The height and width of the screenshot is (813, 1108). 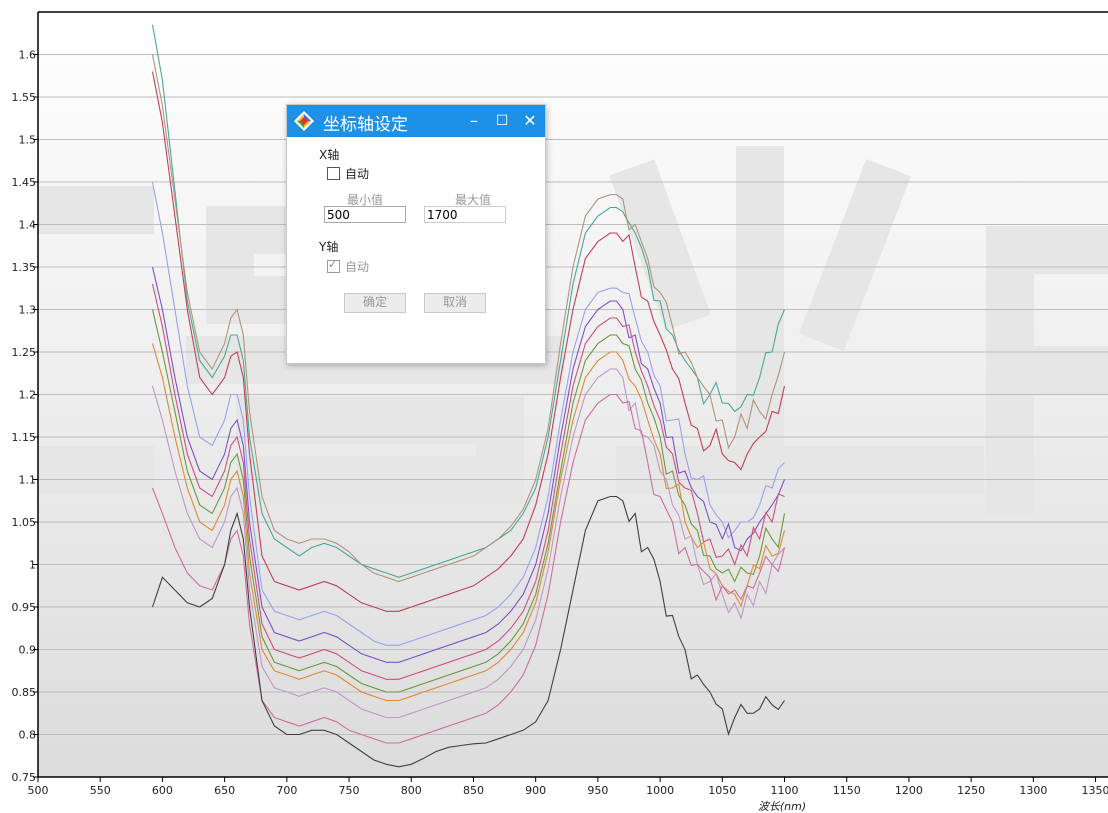 What do you see at coordinates (411, 790) in the screenshot?
I see `x-tick-label: 800` at bounding box center [411, 790].